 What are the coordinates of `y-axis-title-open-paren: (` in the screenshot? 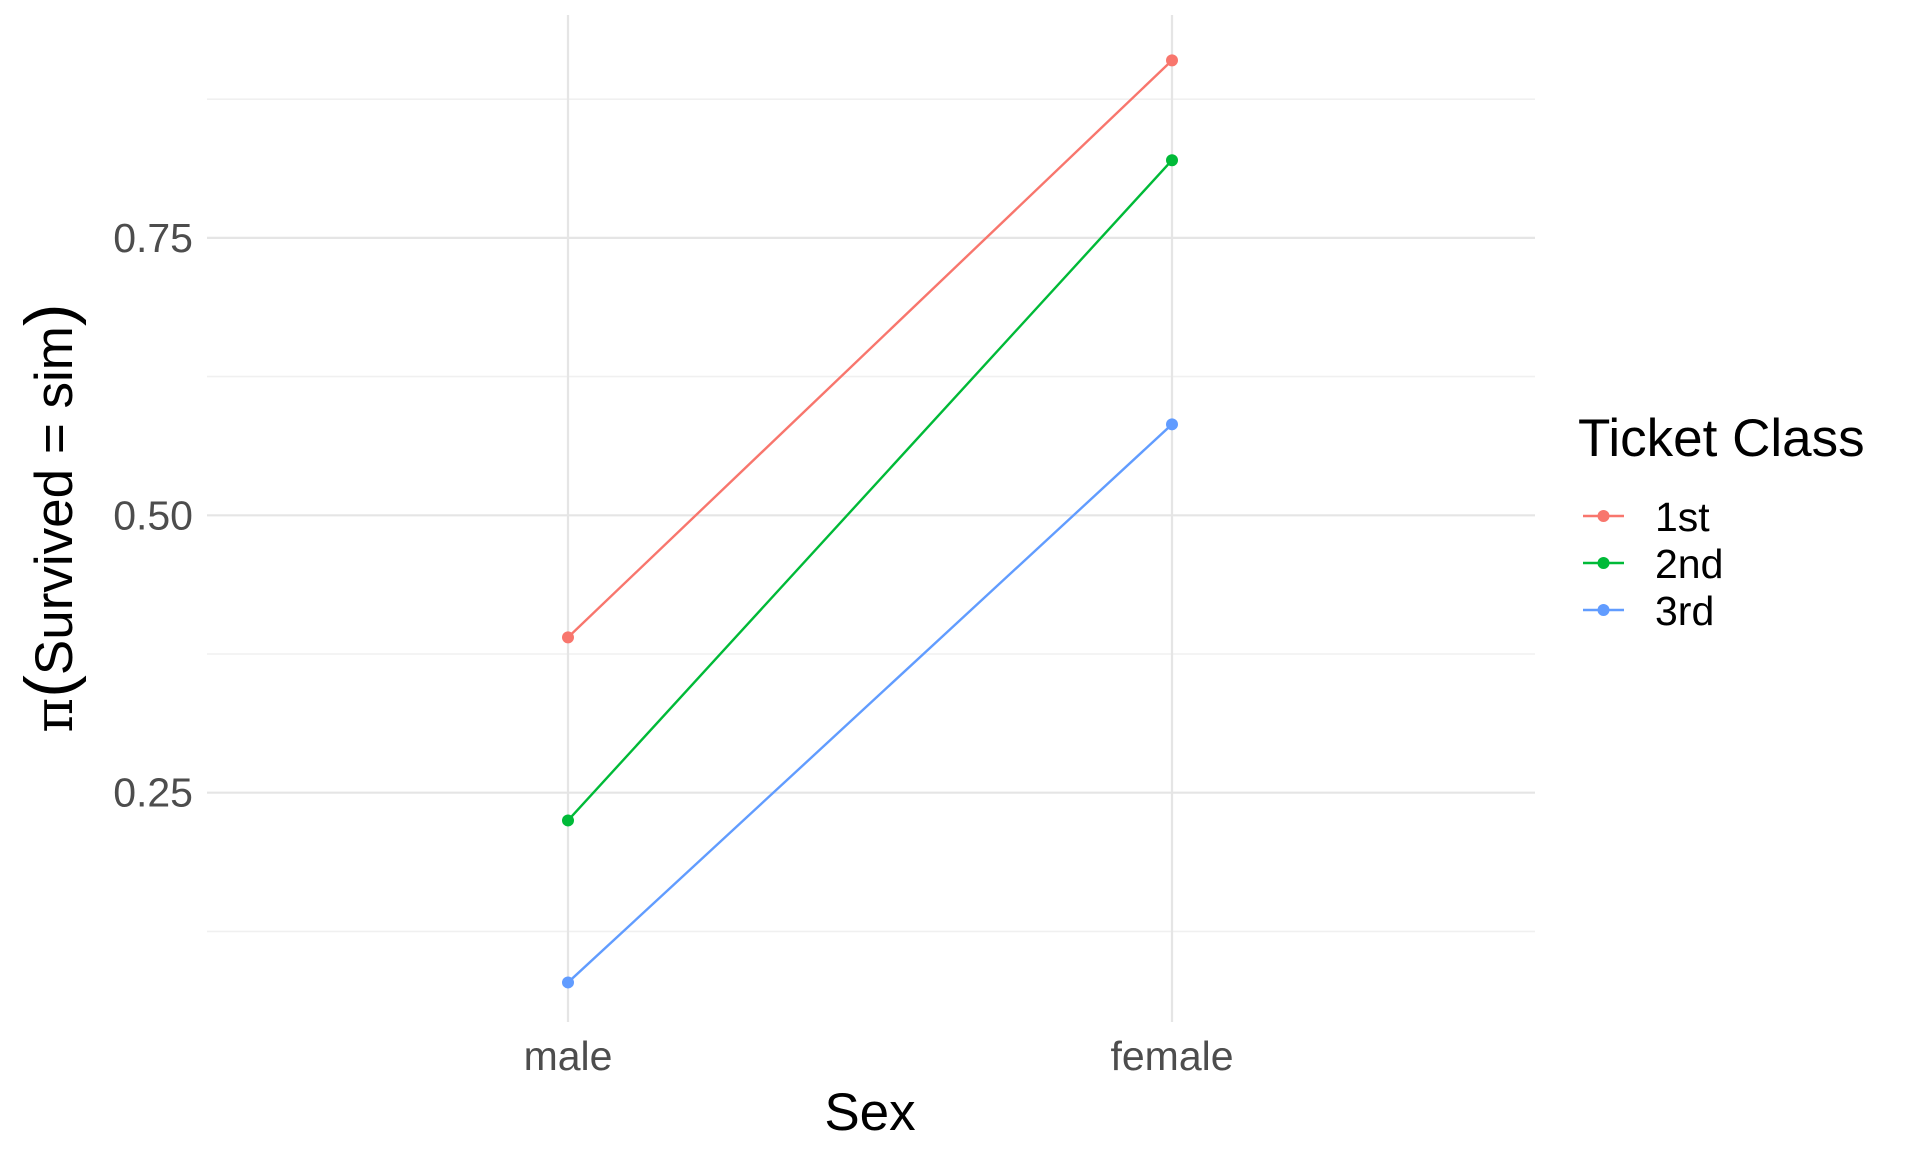 It's located at (49, 686).